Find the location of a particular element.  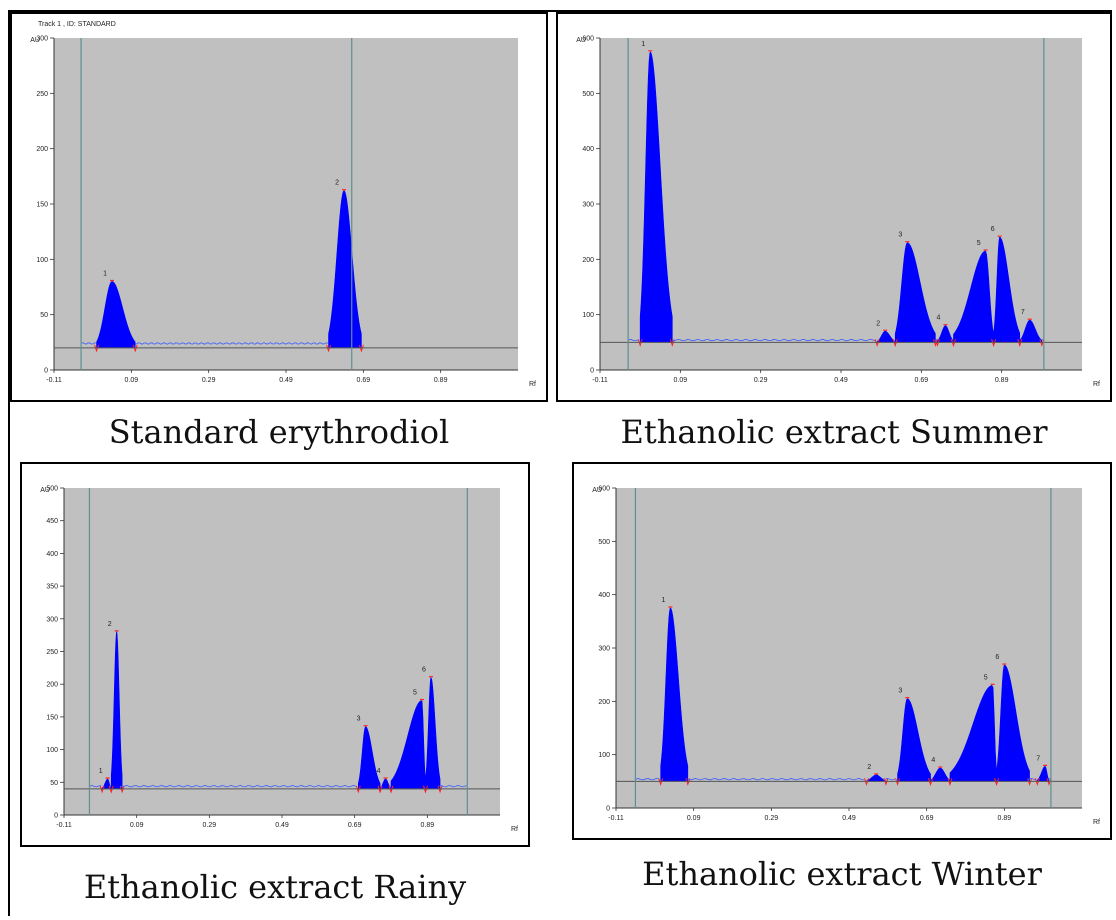

caption-summer: Ethanolic extract Summer is located at coordinates (834, 432).